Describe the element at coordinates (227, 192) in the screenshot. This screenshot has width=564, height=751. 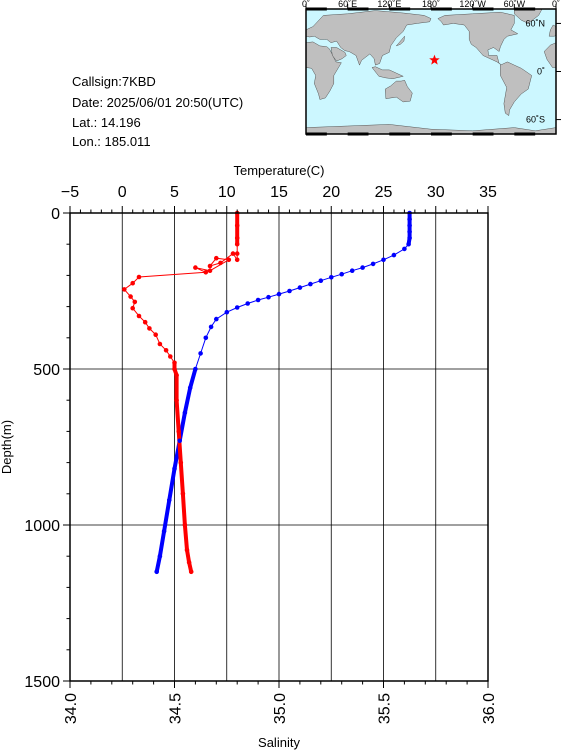
I see `temperature-tick-label: 10` at that location.